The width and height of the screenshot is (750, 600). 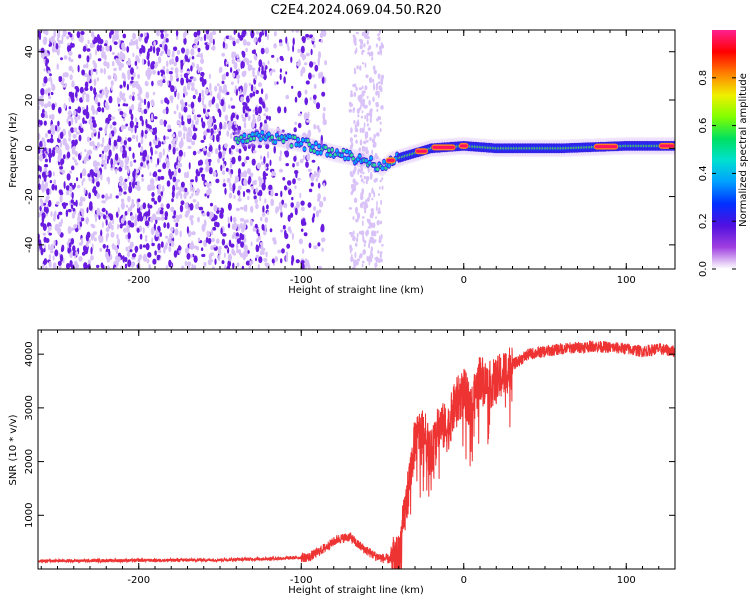 I want to click on track-core, so click(x=343, y=150).